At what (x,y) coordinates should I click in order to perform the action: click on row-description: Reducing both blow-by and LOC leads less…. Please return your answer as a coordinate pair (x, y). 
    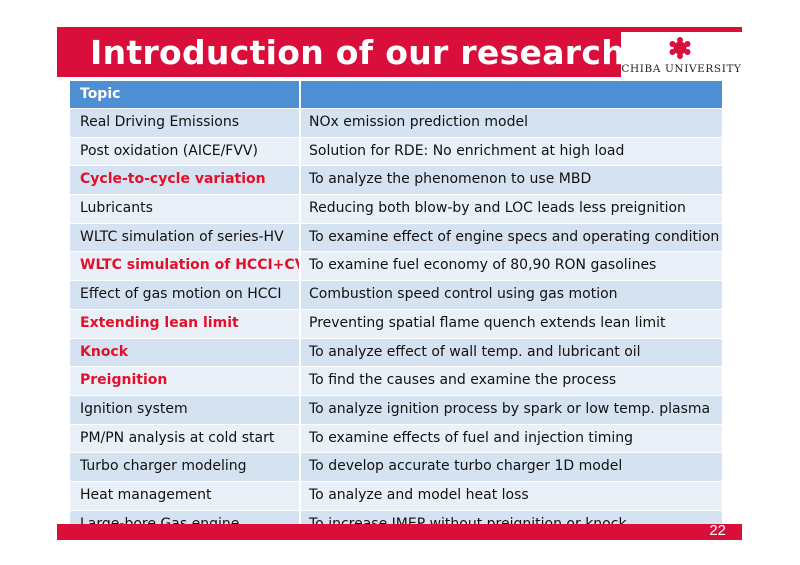
    Looking at the image, I should click on (511, 209).